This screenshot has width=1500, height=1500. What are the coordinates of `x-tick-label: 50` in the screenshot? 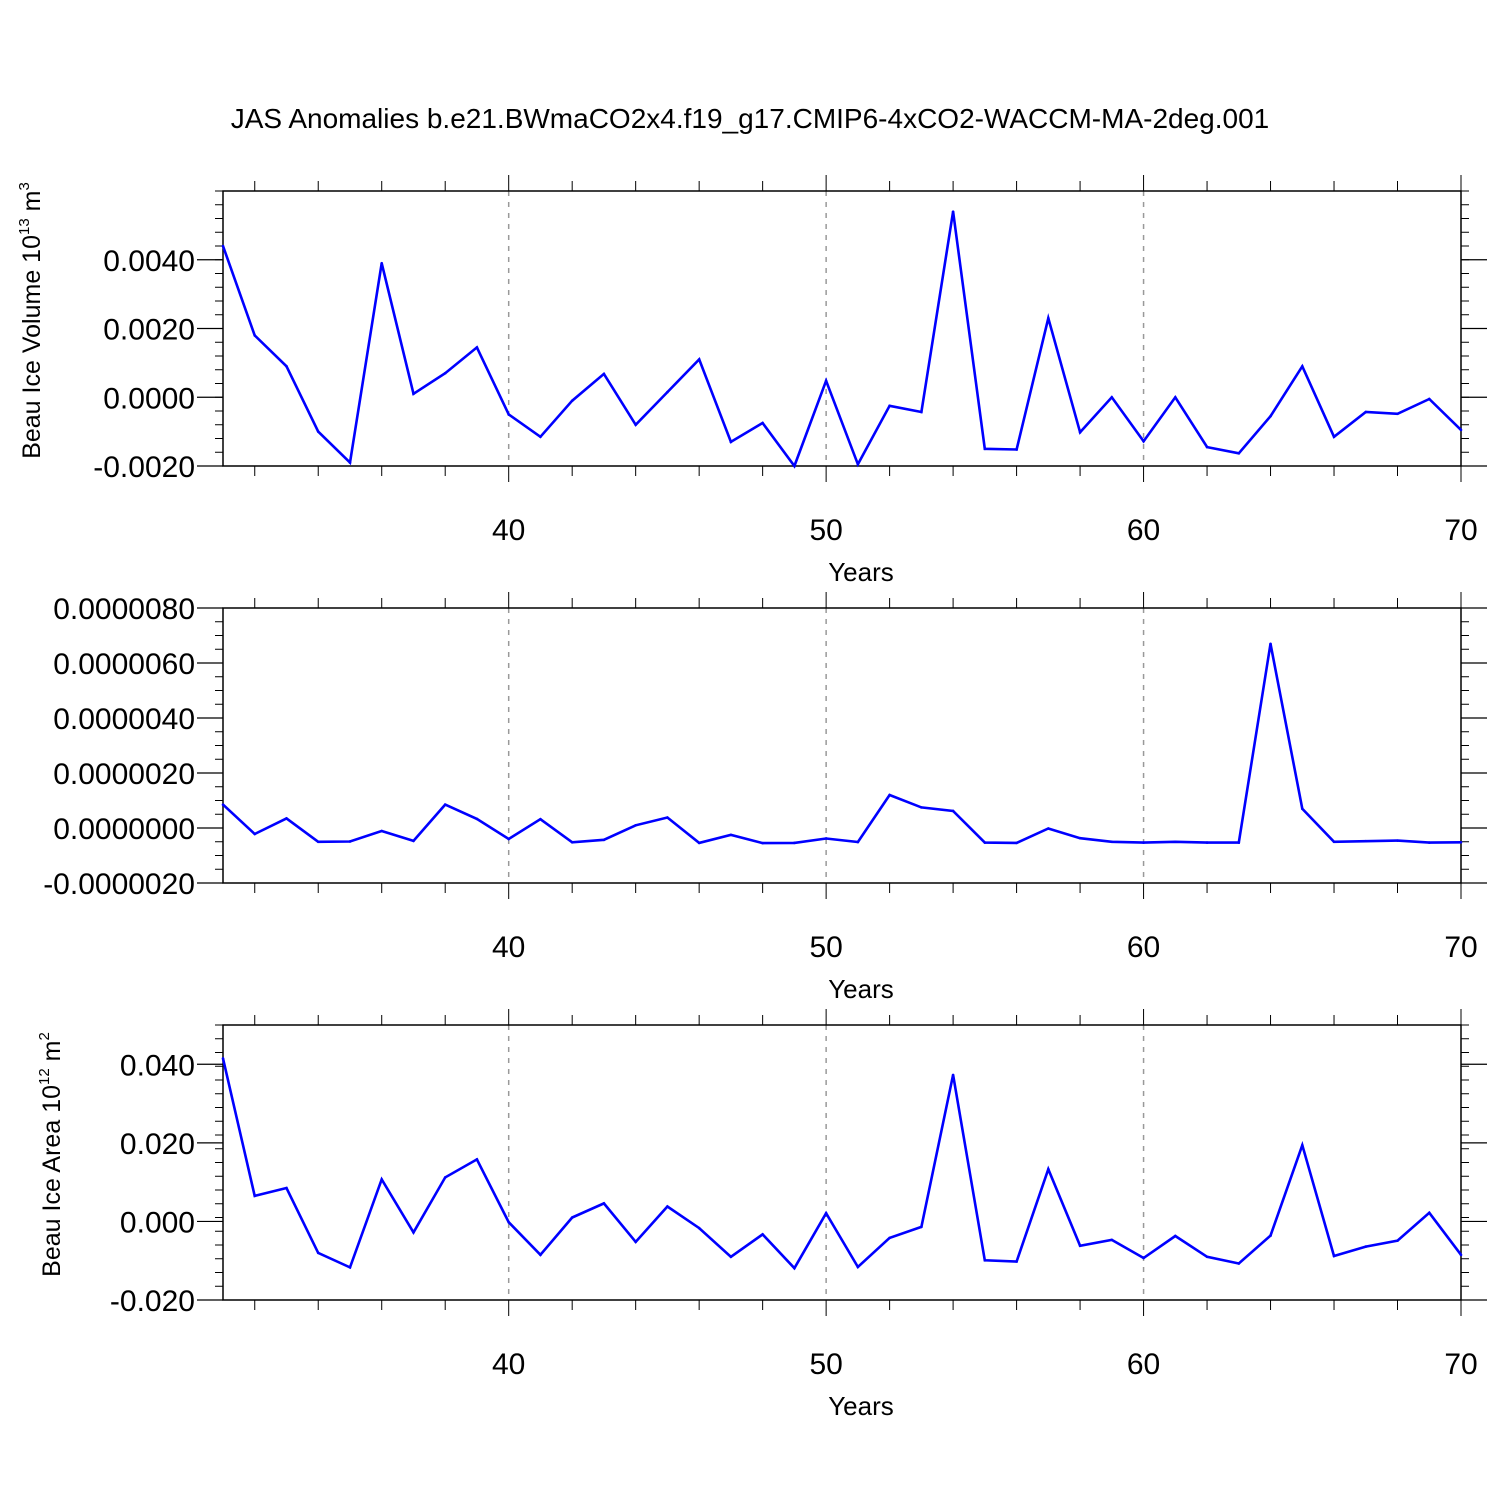 It's located at (825, 947).